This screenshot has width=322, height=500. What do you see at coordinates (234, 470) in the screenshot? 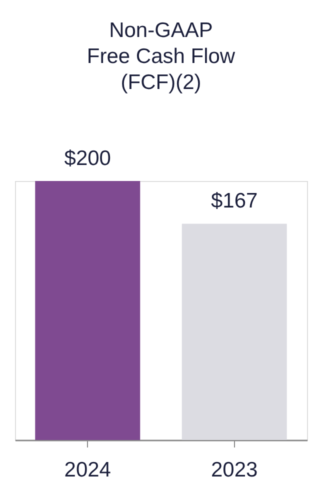
I see `x-tick-label: 2023` at bounding box center [234, 470].